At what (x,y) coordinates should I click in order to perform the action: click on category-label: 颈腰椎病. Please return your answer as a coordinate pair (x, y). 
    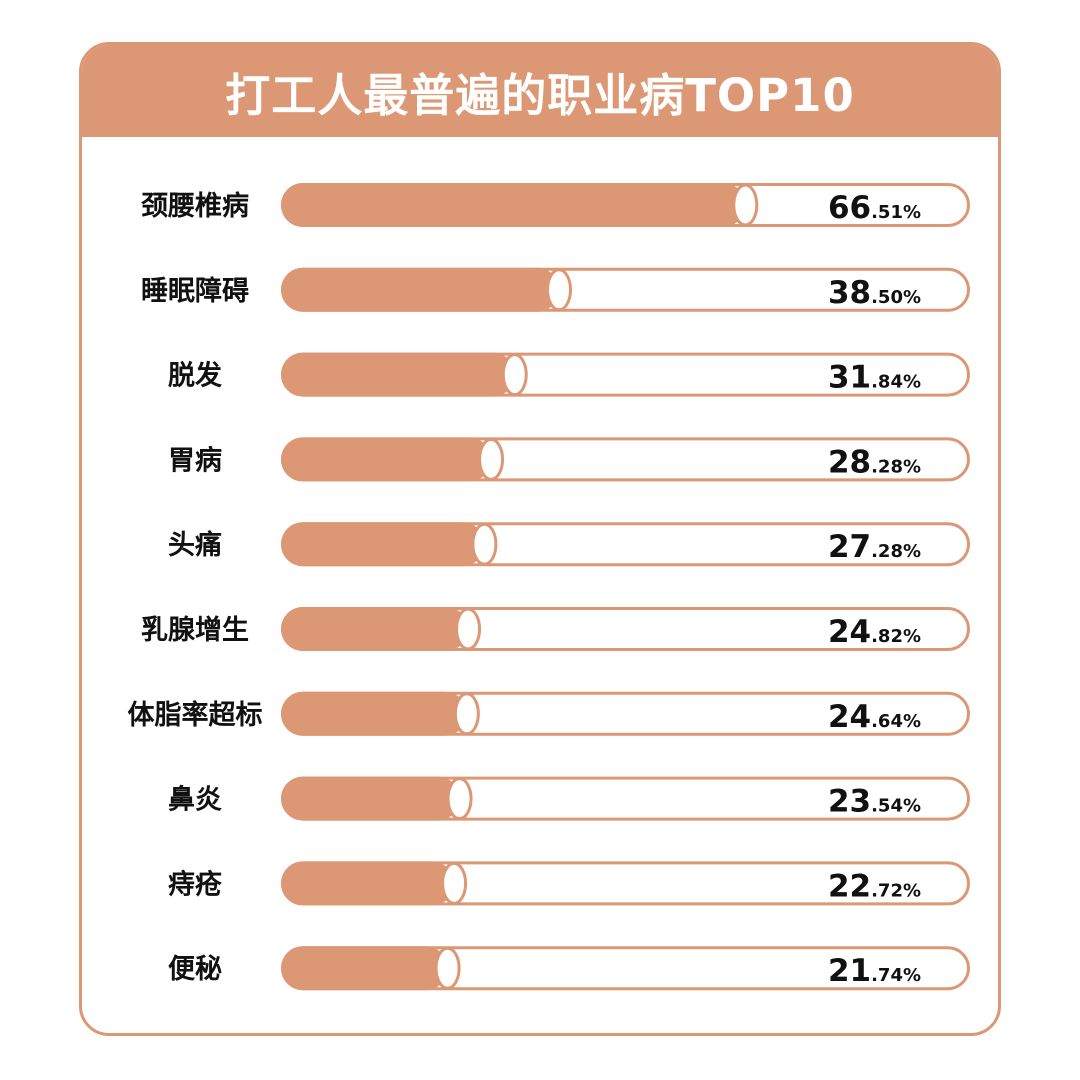
    Looking at the image, I should click on (195, 206).